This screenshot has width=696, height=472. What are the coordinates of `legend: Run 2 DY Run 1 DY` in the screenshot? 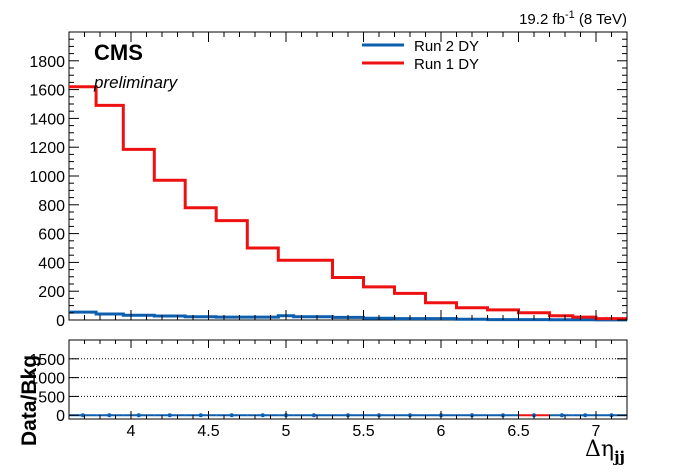 It's located at (420, 55).